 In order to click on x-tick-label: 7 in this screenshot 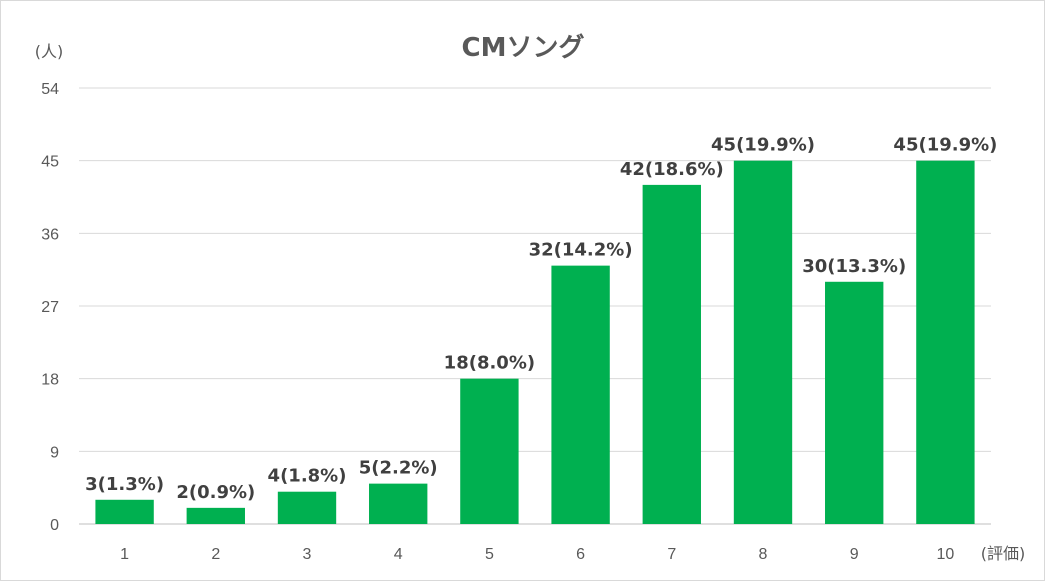, I will do `click(671, 554)`.